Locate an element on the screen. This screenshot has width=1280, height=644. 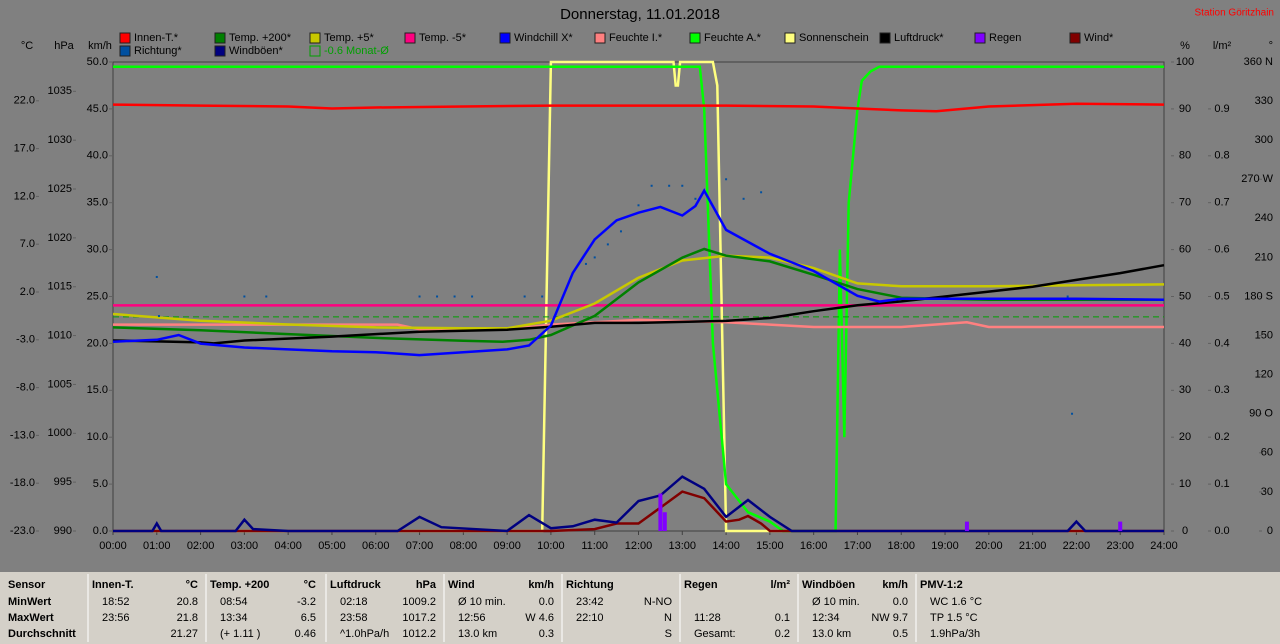
y-tick-label: 180 S is located at coordinates (1258, 296).